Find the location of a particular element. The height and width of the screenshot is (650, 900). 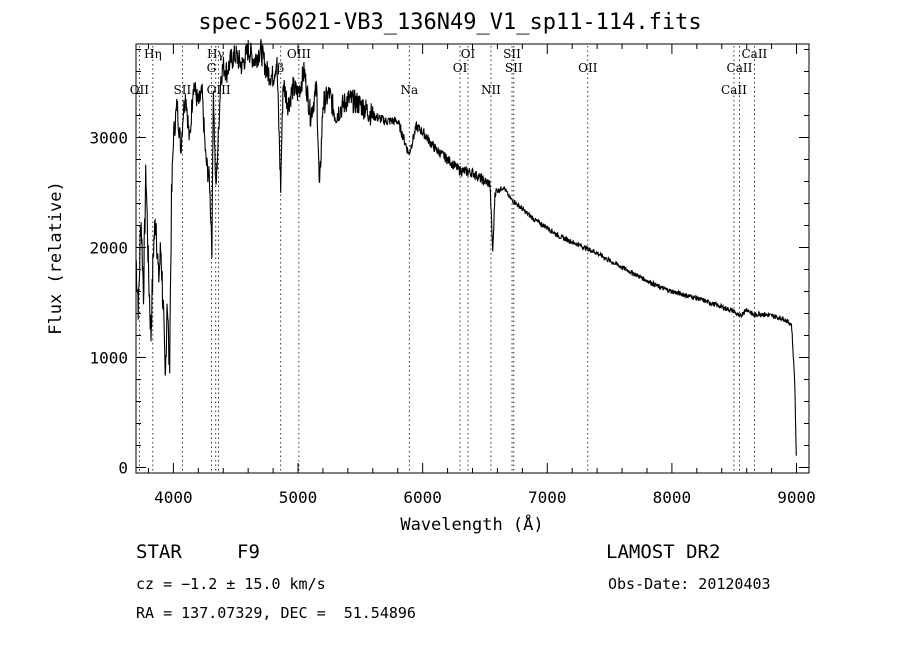

y-tick-label: 3000 is located at coordinates (108, 138).